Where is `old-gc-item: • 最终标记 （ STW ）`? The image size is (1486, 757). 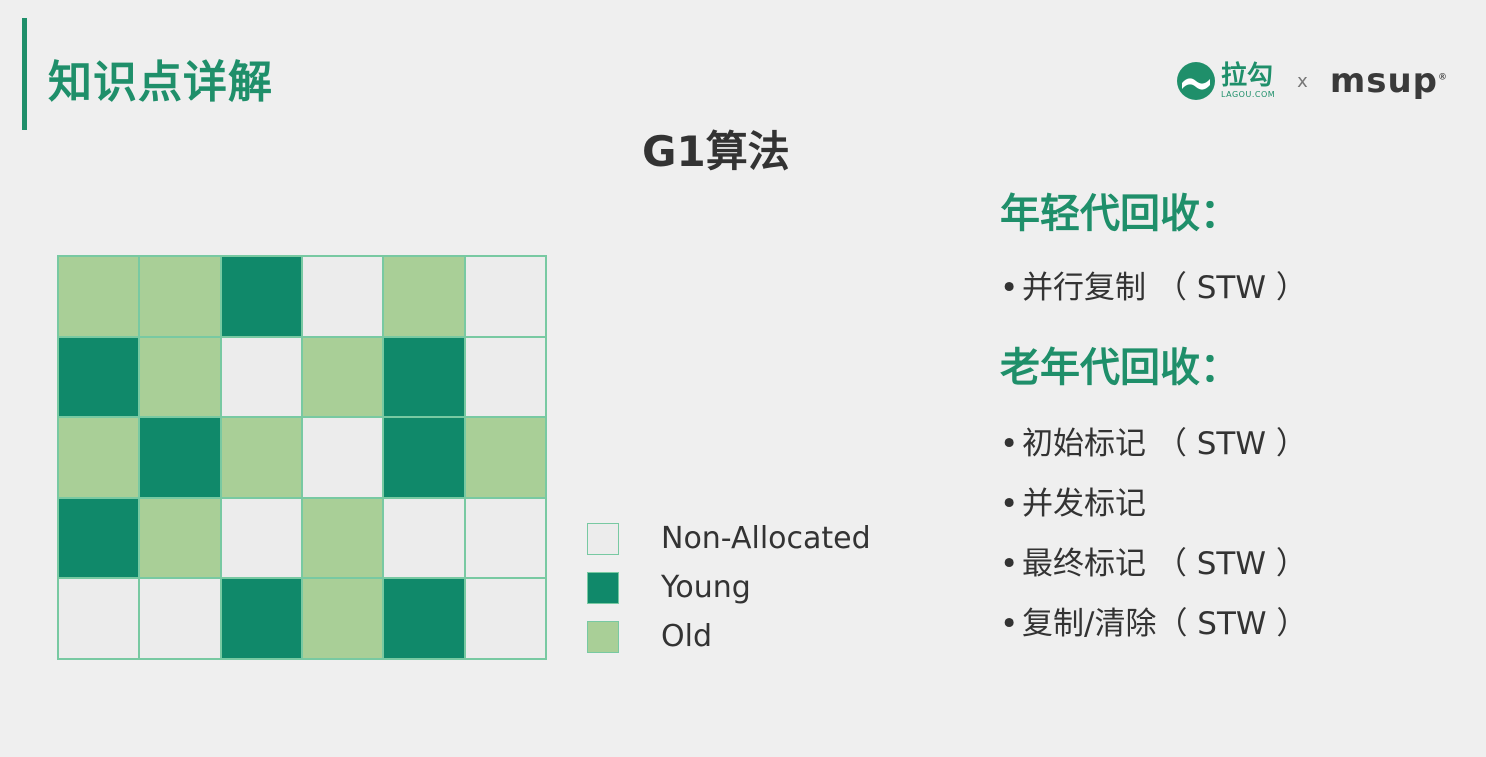
old-gc-item: • 最终标记 （ STW ） is located at coordinates (1235, 564).